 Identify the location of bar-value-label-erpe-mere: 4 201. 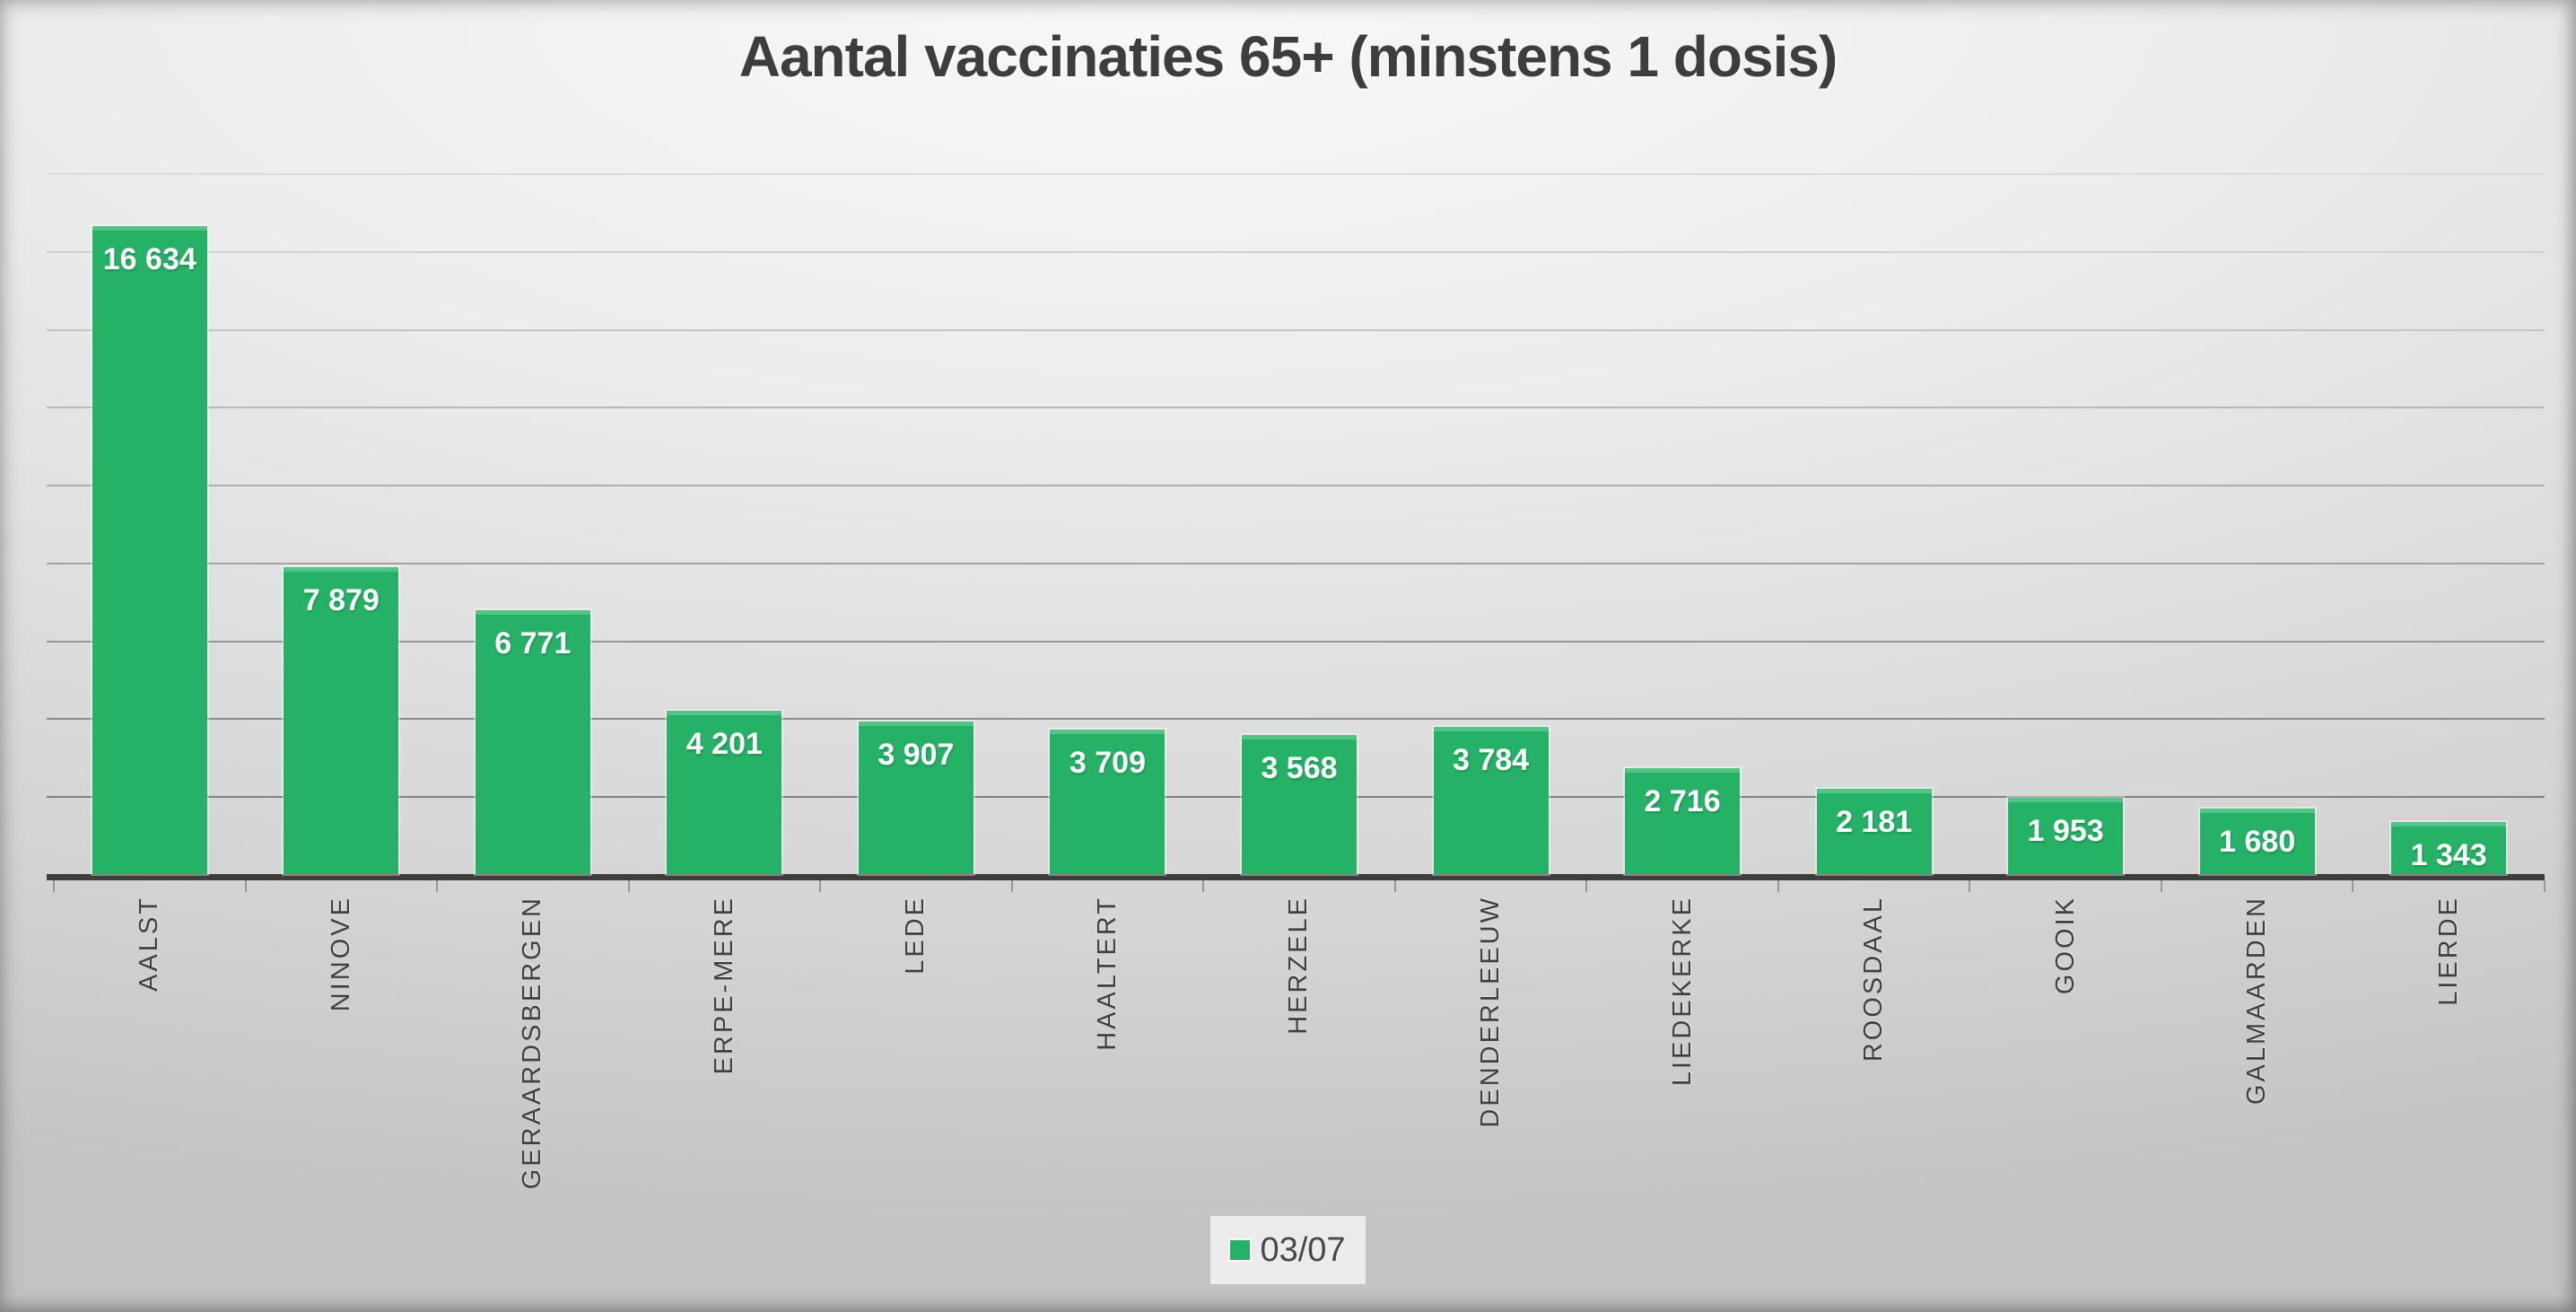
(724, 743).